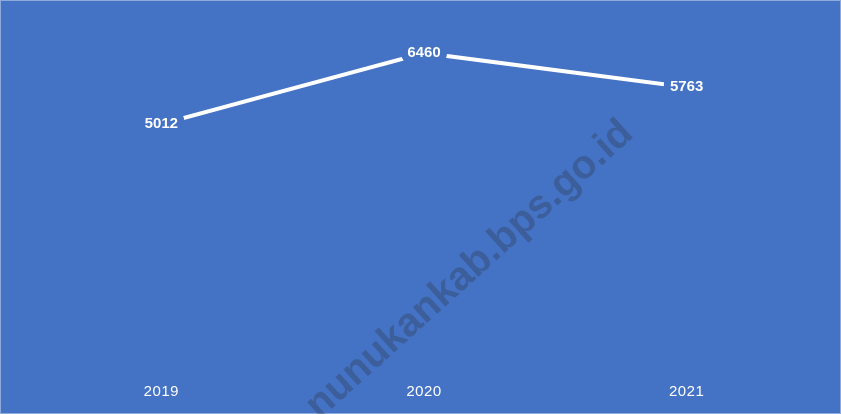 The height and width of the screenshot is (414, 841). Describe the element at coordinates (686, 391) in the screenshot. I see `x-tick-label: 2021` at that location.